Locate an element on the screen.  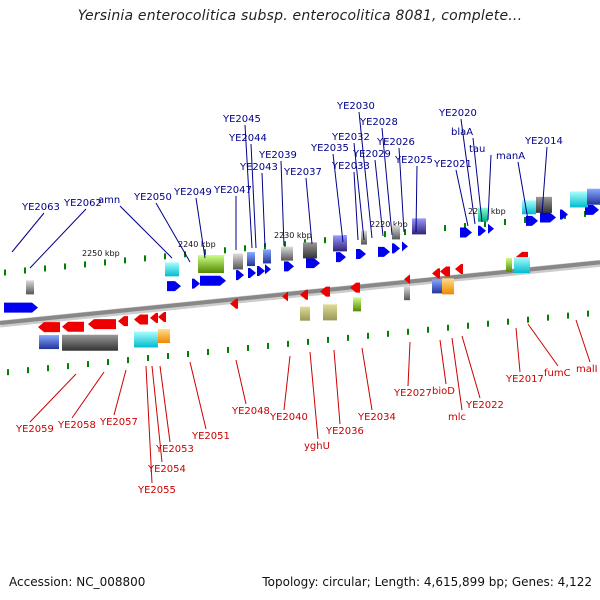
bottom-gene-label: malI is located at coordinates (587, 369).